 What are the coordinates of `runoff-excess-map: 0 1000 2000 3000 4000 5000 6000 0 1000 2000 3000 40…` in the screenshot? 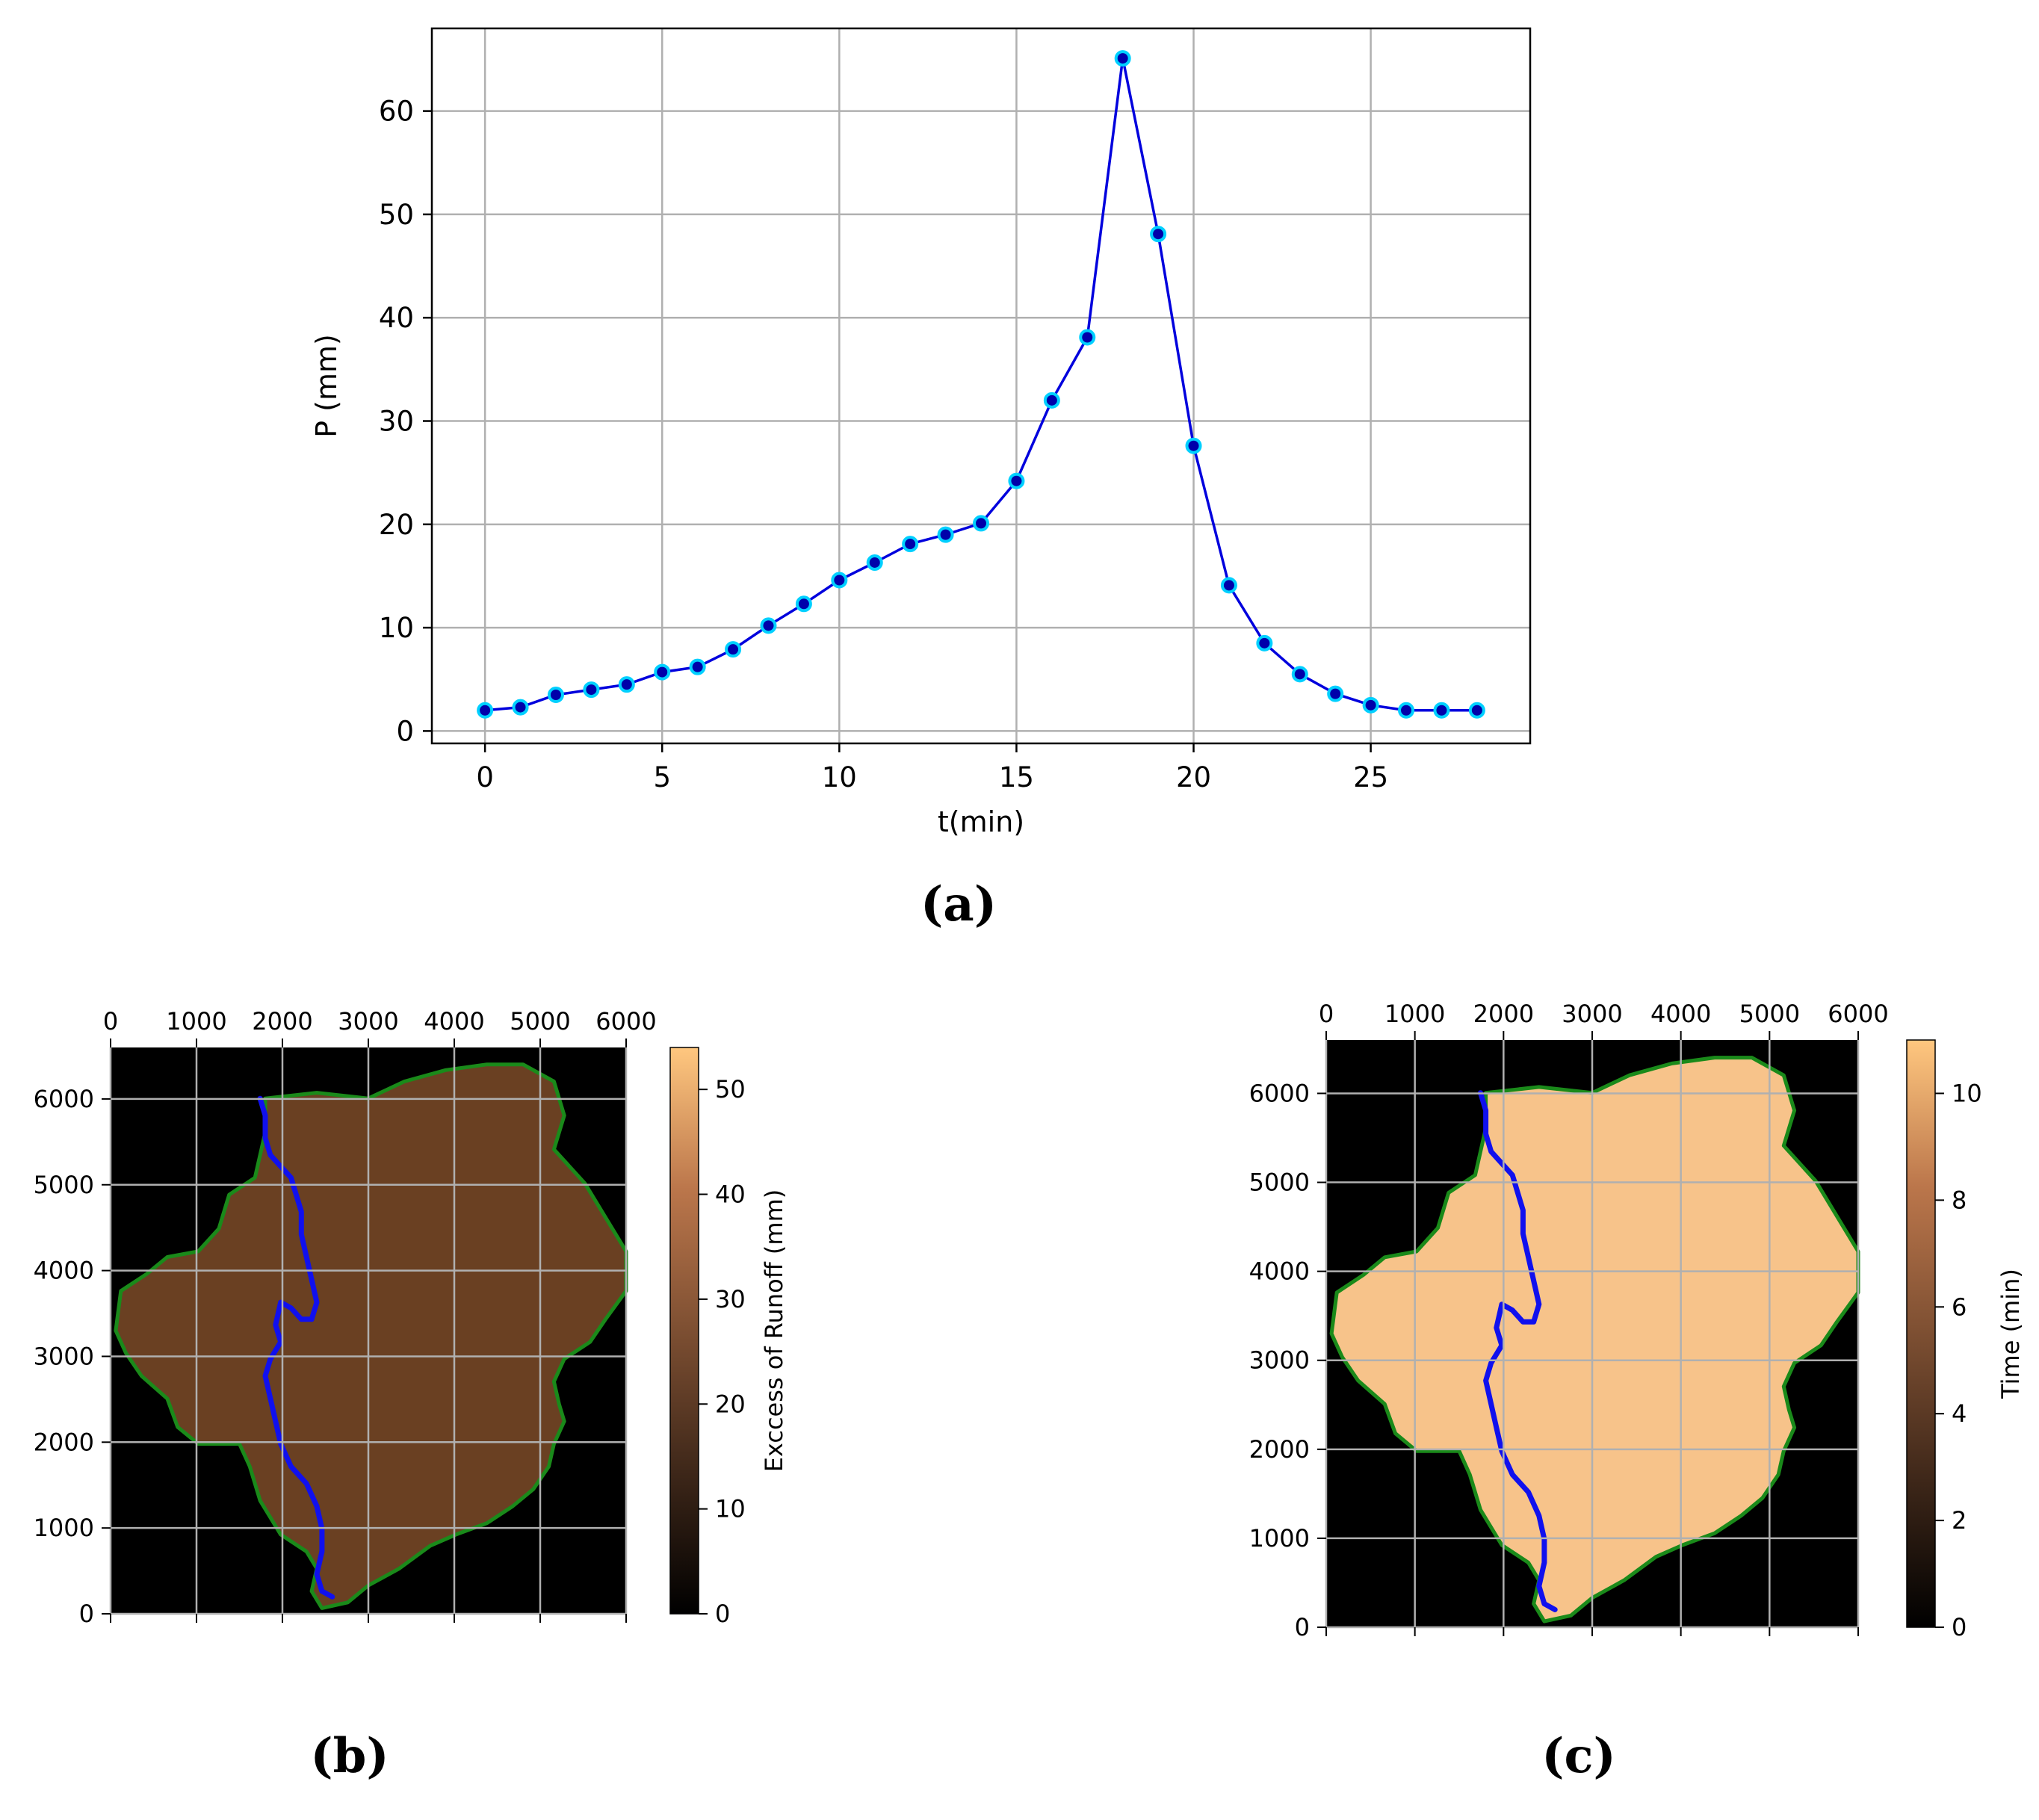 It's located at (411, 1317).